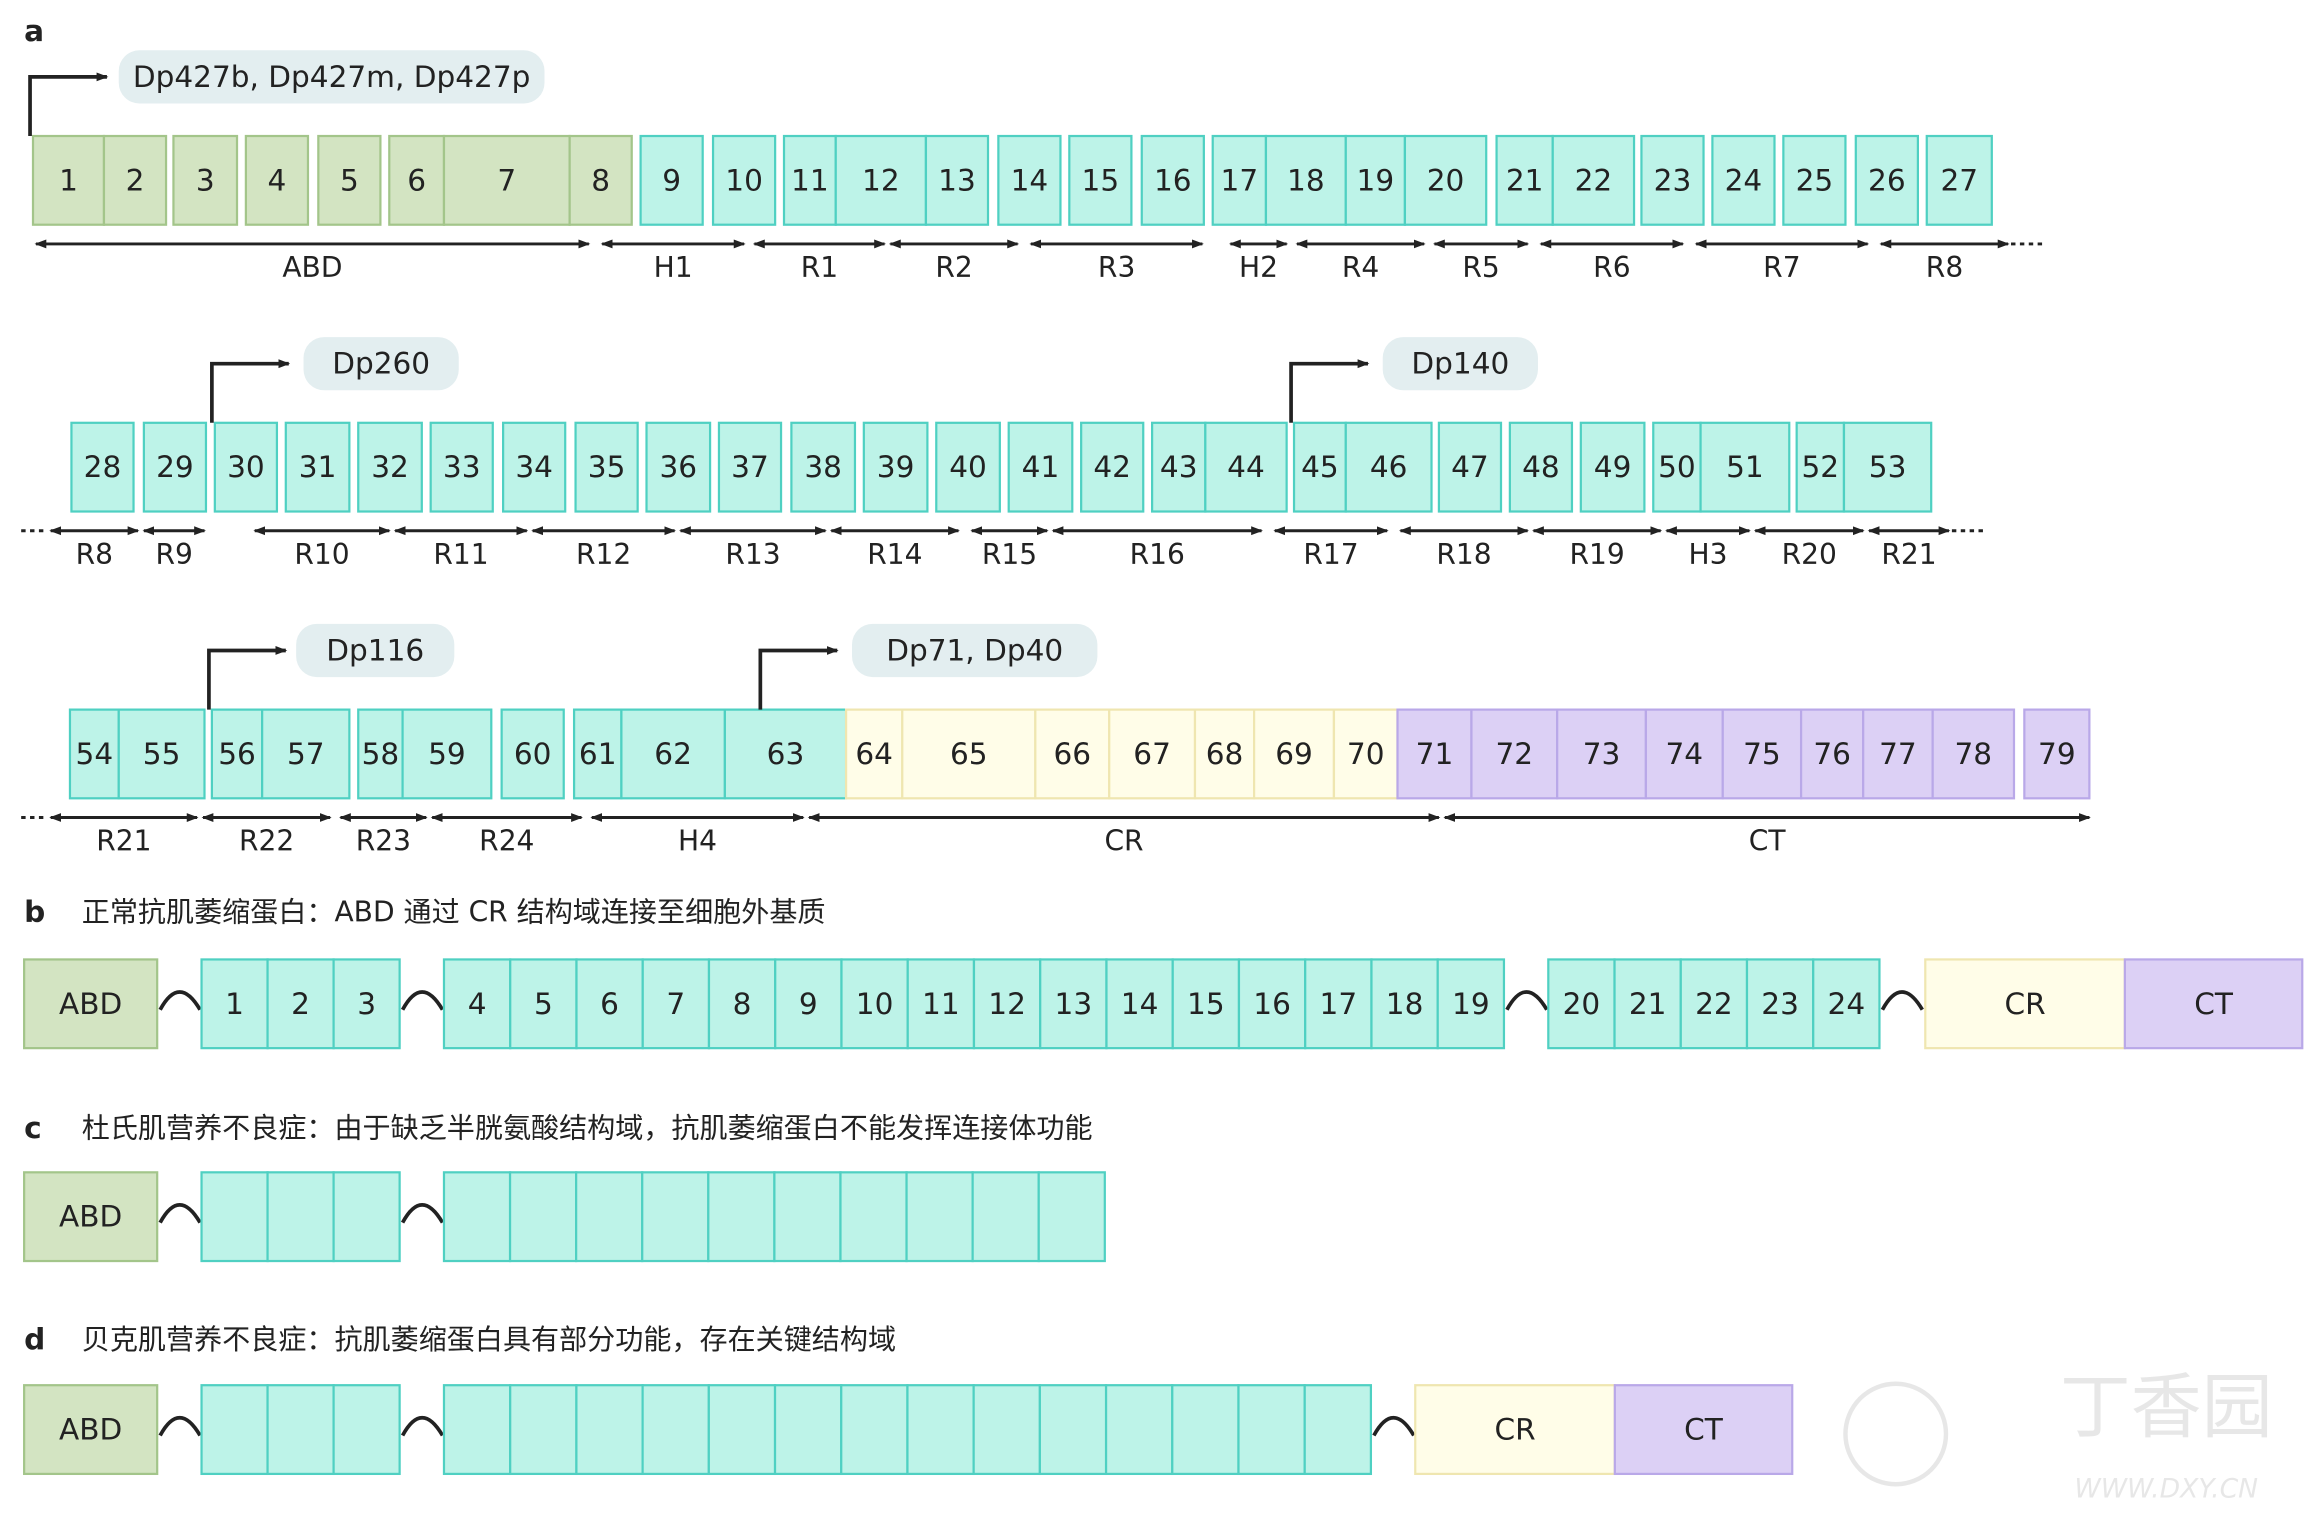 This screenshot has width=2319, height=1536. Describe the element at coordinates (175, 467) in the screenshot. I see `exon-number: 29` at that location.